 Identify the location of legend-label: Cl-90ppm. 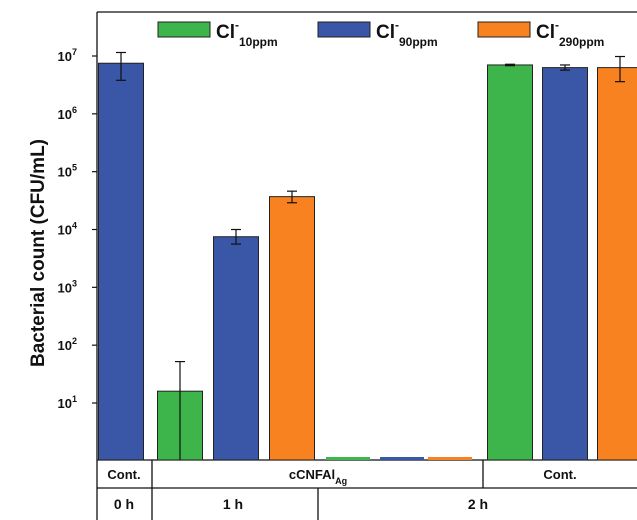
(407, 33).